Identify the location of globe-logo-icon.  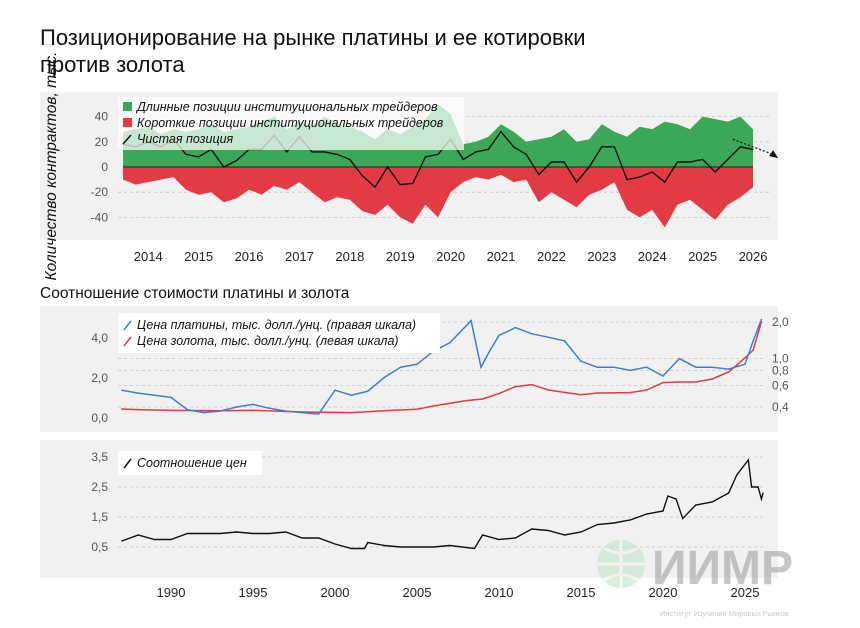
(621, 564).